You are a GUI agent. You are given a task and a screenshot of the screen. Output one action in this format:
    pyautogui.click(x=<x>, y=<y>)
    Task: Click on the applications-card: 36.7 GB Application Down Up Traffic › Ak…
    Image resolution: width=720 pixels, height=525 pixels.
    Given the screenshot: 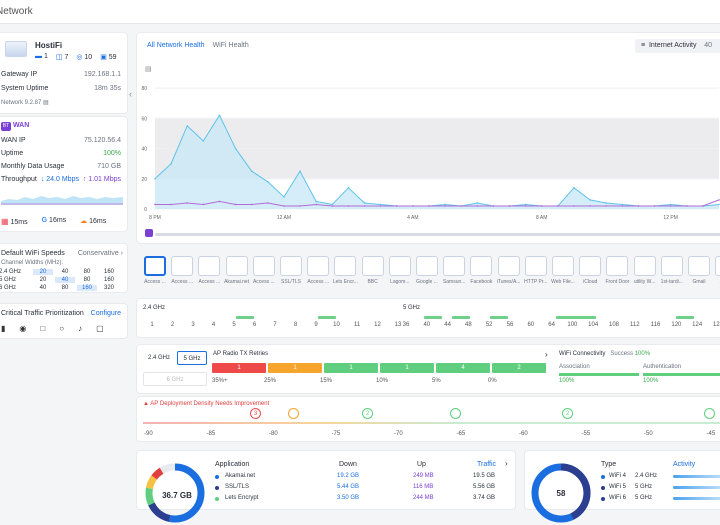 What is the action you would take?
    pyautogui.click(x=326, y=486)
    